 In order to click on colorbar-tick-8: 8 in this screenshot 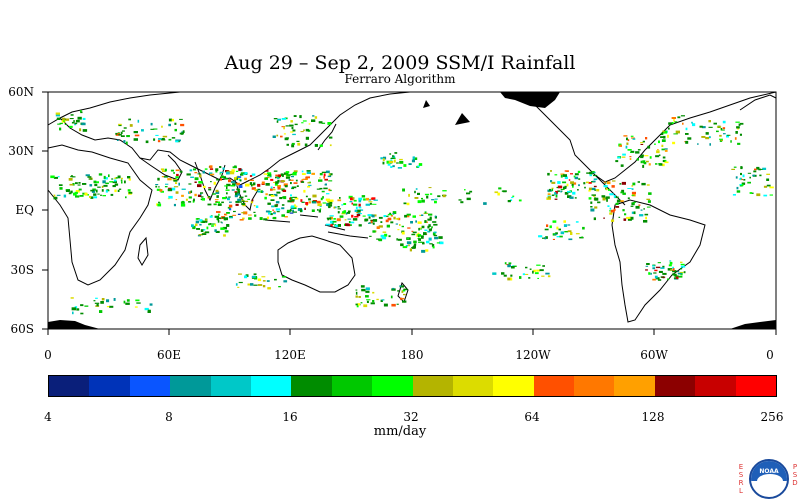, I will do `click(169, 417)`.